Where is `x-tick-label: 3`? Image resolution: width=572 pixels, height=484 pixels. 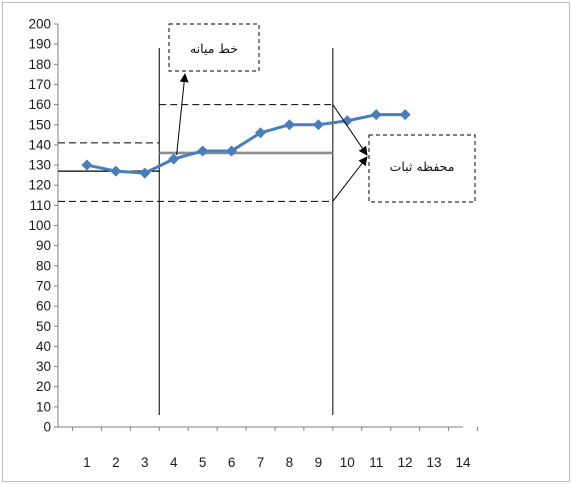
x-tick-label: 3 is located at coordinates (145, 462).